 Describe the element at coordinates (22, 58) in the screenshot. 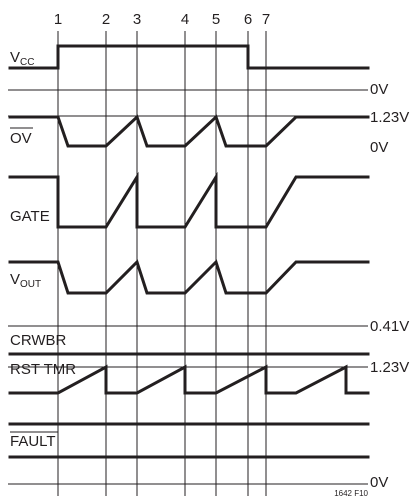

I see `vcc-label: VCC` at that location.